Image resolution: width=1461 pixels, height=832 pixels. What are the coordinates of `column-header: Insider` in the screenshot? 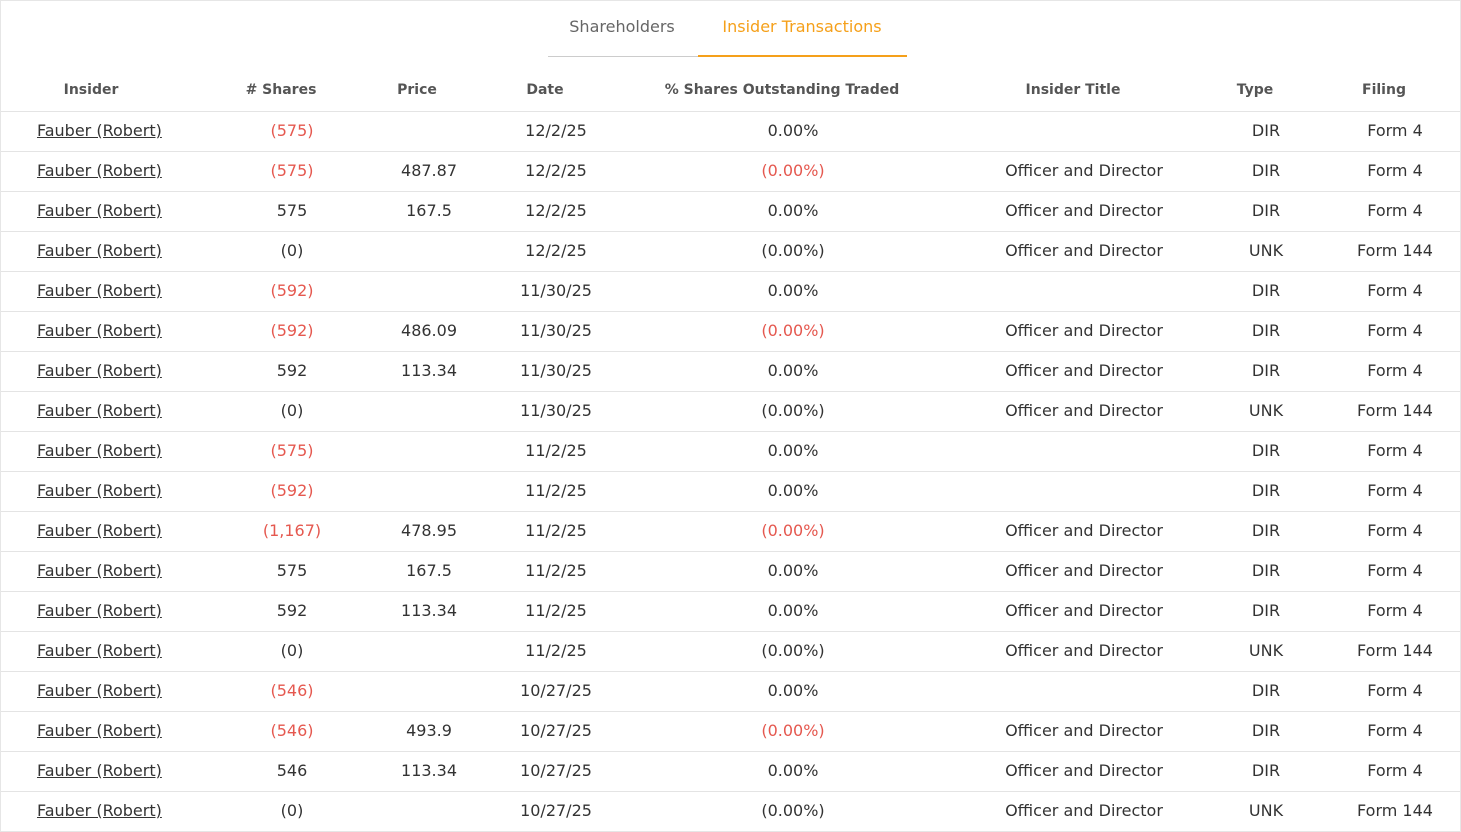 It's located at (91, 90).